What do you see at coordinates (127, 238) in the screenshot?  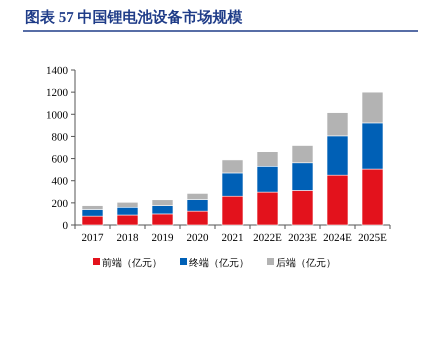 I see `x-tick-label: 2018` at bounding box center [127, 238].